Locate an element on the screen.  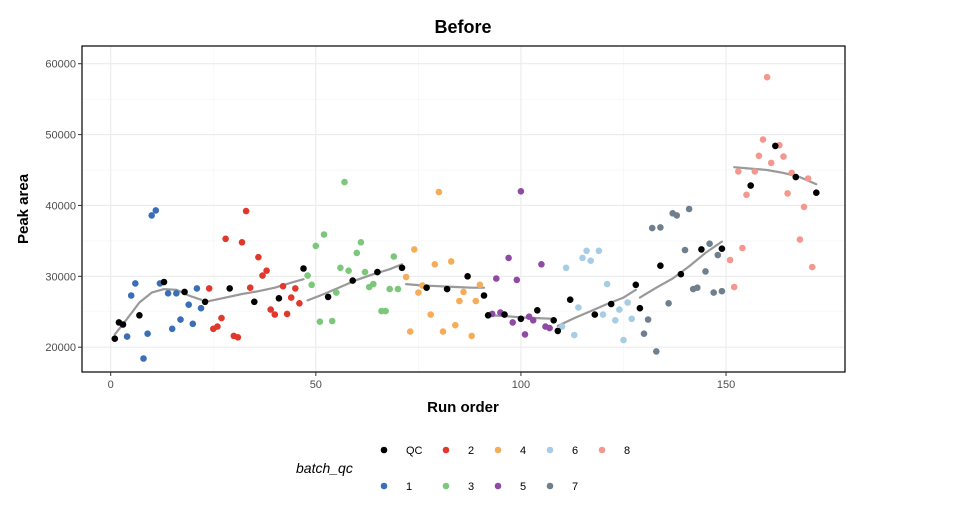
chart-title: Before is located at coordinates (462, 27).